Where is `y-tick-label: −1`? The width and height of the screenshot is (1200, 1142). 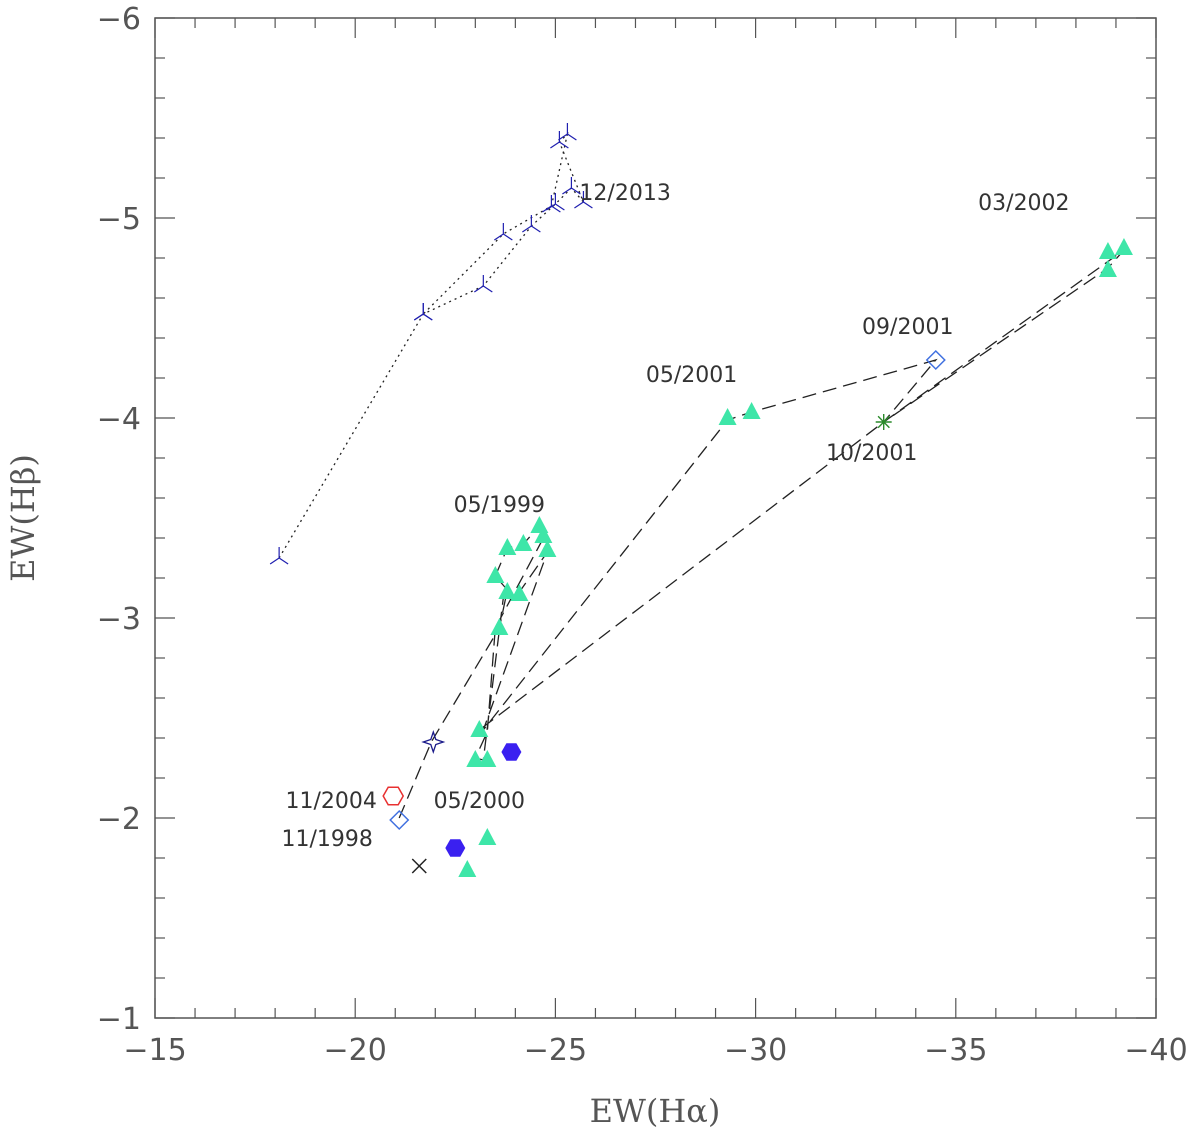
y-tick-label: −1 is located at coordinates (119, 1019).